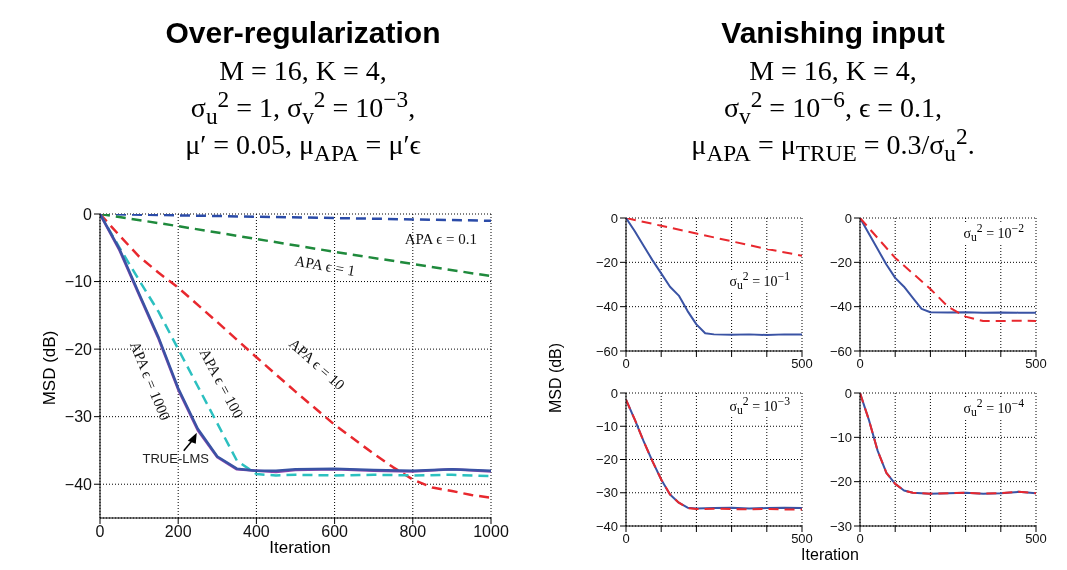  I want to click on annotation: σ$_{u}$$^{2}$ = 10$^{−1}$, so click(759, 281).